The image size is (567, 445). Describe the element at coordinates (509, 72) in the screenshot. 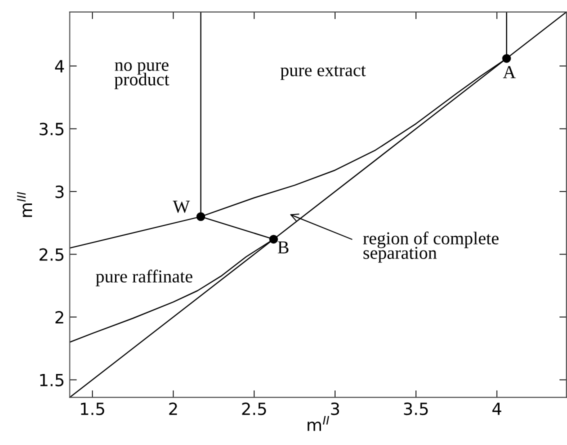

I see `annotation: A` at that location.